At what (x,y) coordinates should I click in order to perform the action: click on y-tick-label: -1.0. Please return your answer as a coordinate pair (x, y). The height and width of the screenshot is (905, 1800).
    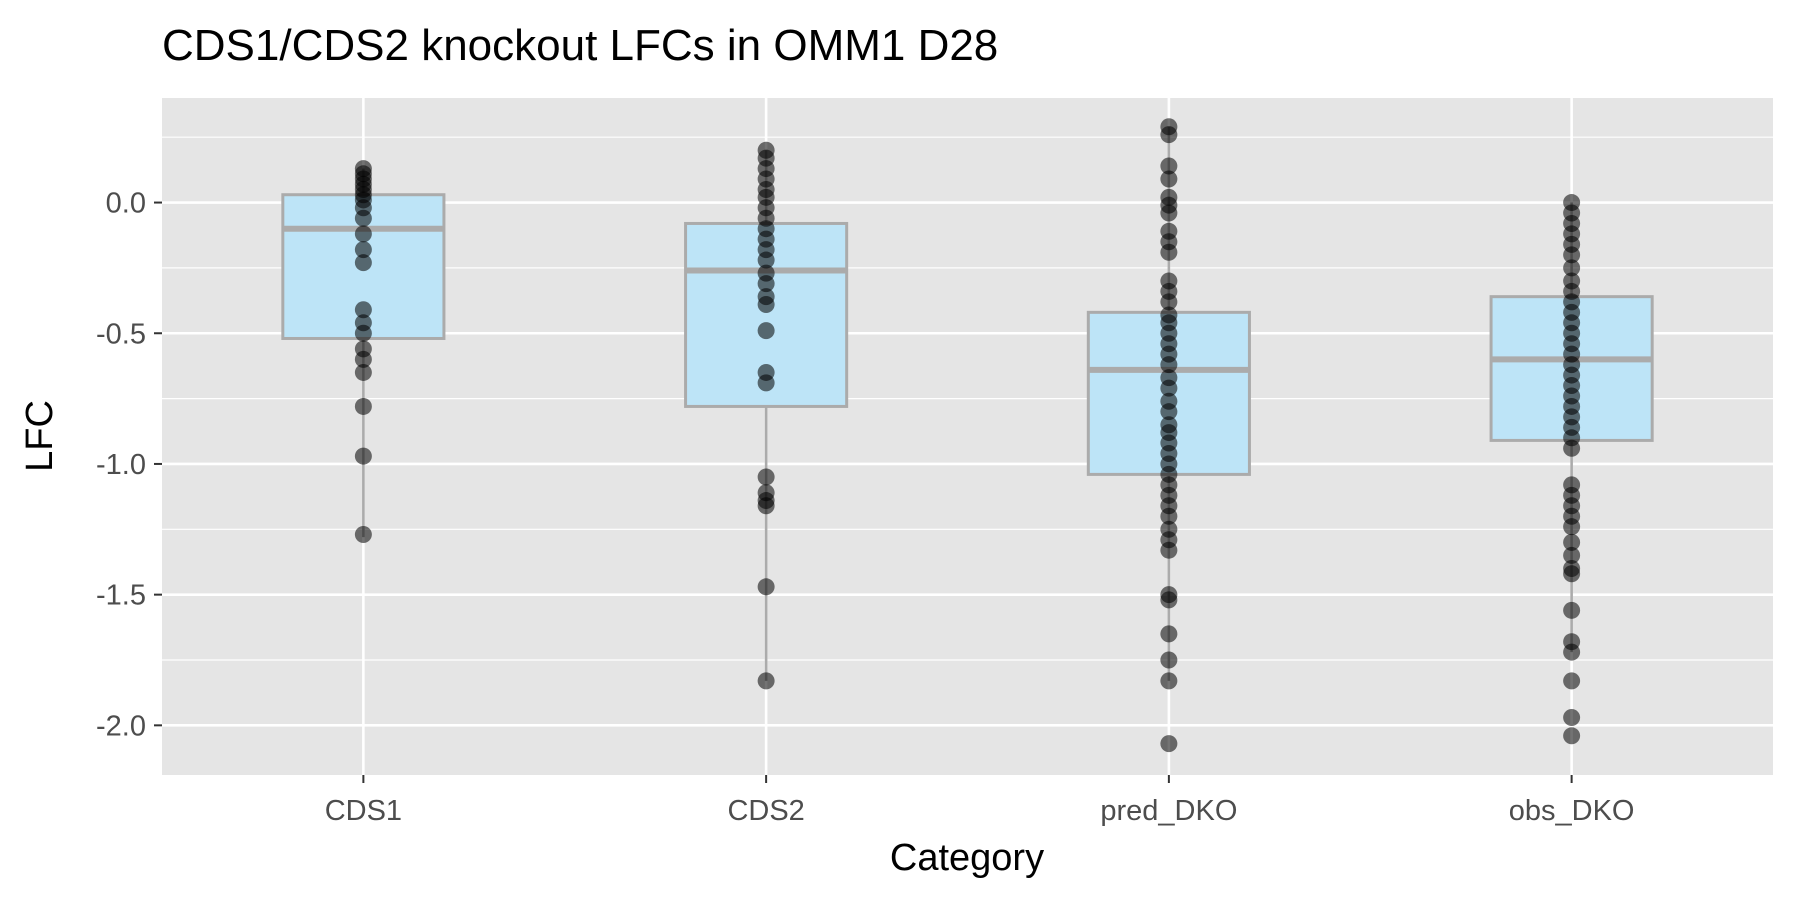
    Looking at the image, I should click on (121, 465).